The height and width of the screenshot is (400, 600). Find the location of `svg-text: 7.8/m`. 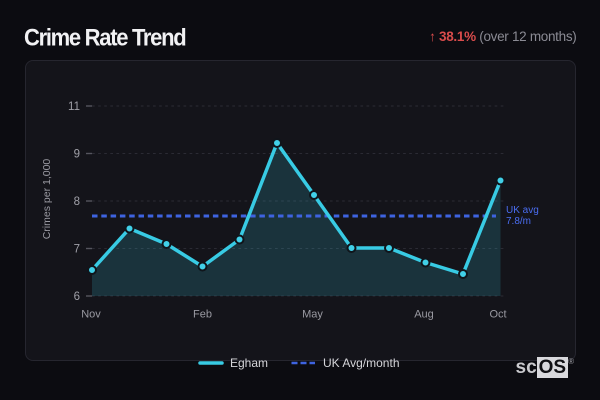

svg-text: 7.8/m is located at coordinates (518, 221).